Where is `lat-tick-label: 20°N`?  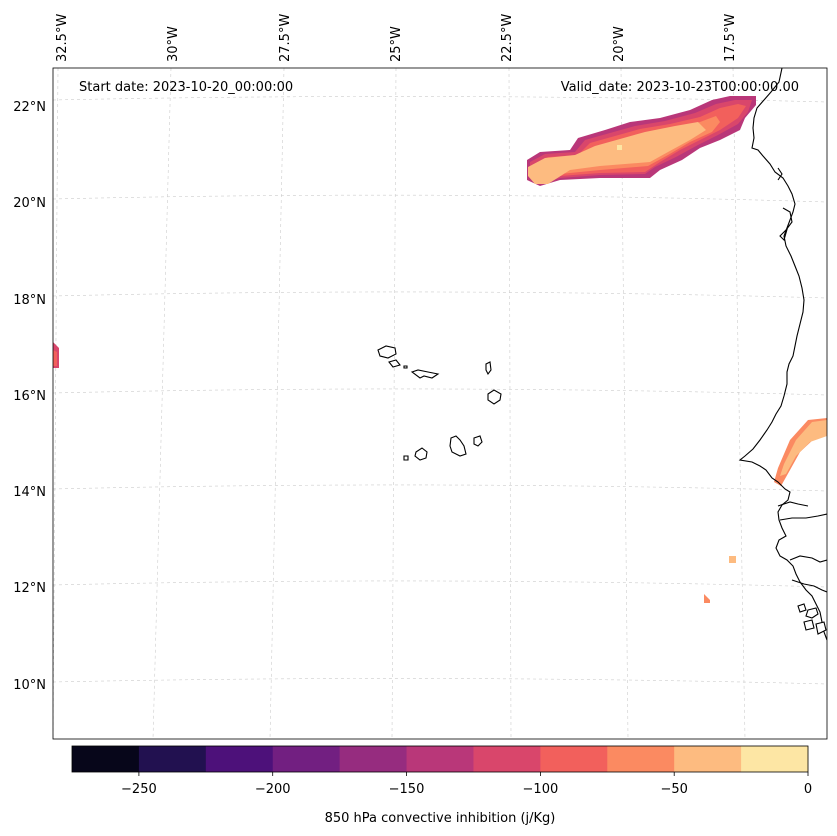 lat-tick-label: 20°N is located at coordinates (29, 203).